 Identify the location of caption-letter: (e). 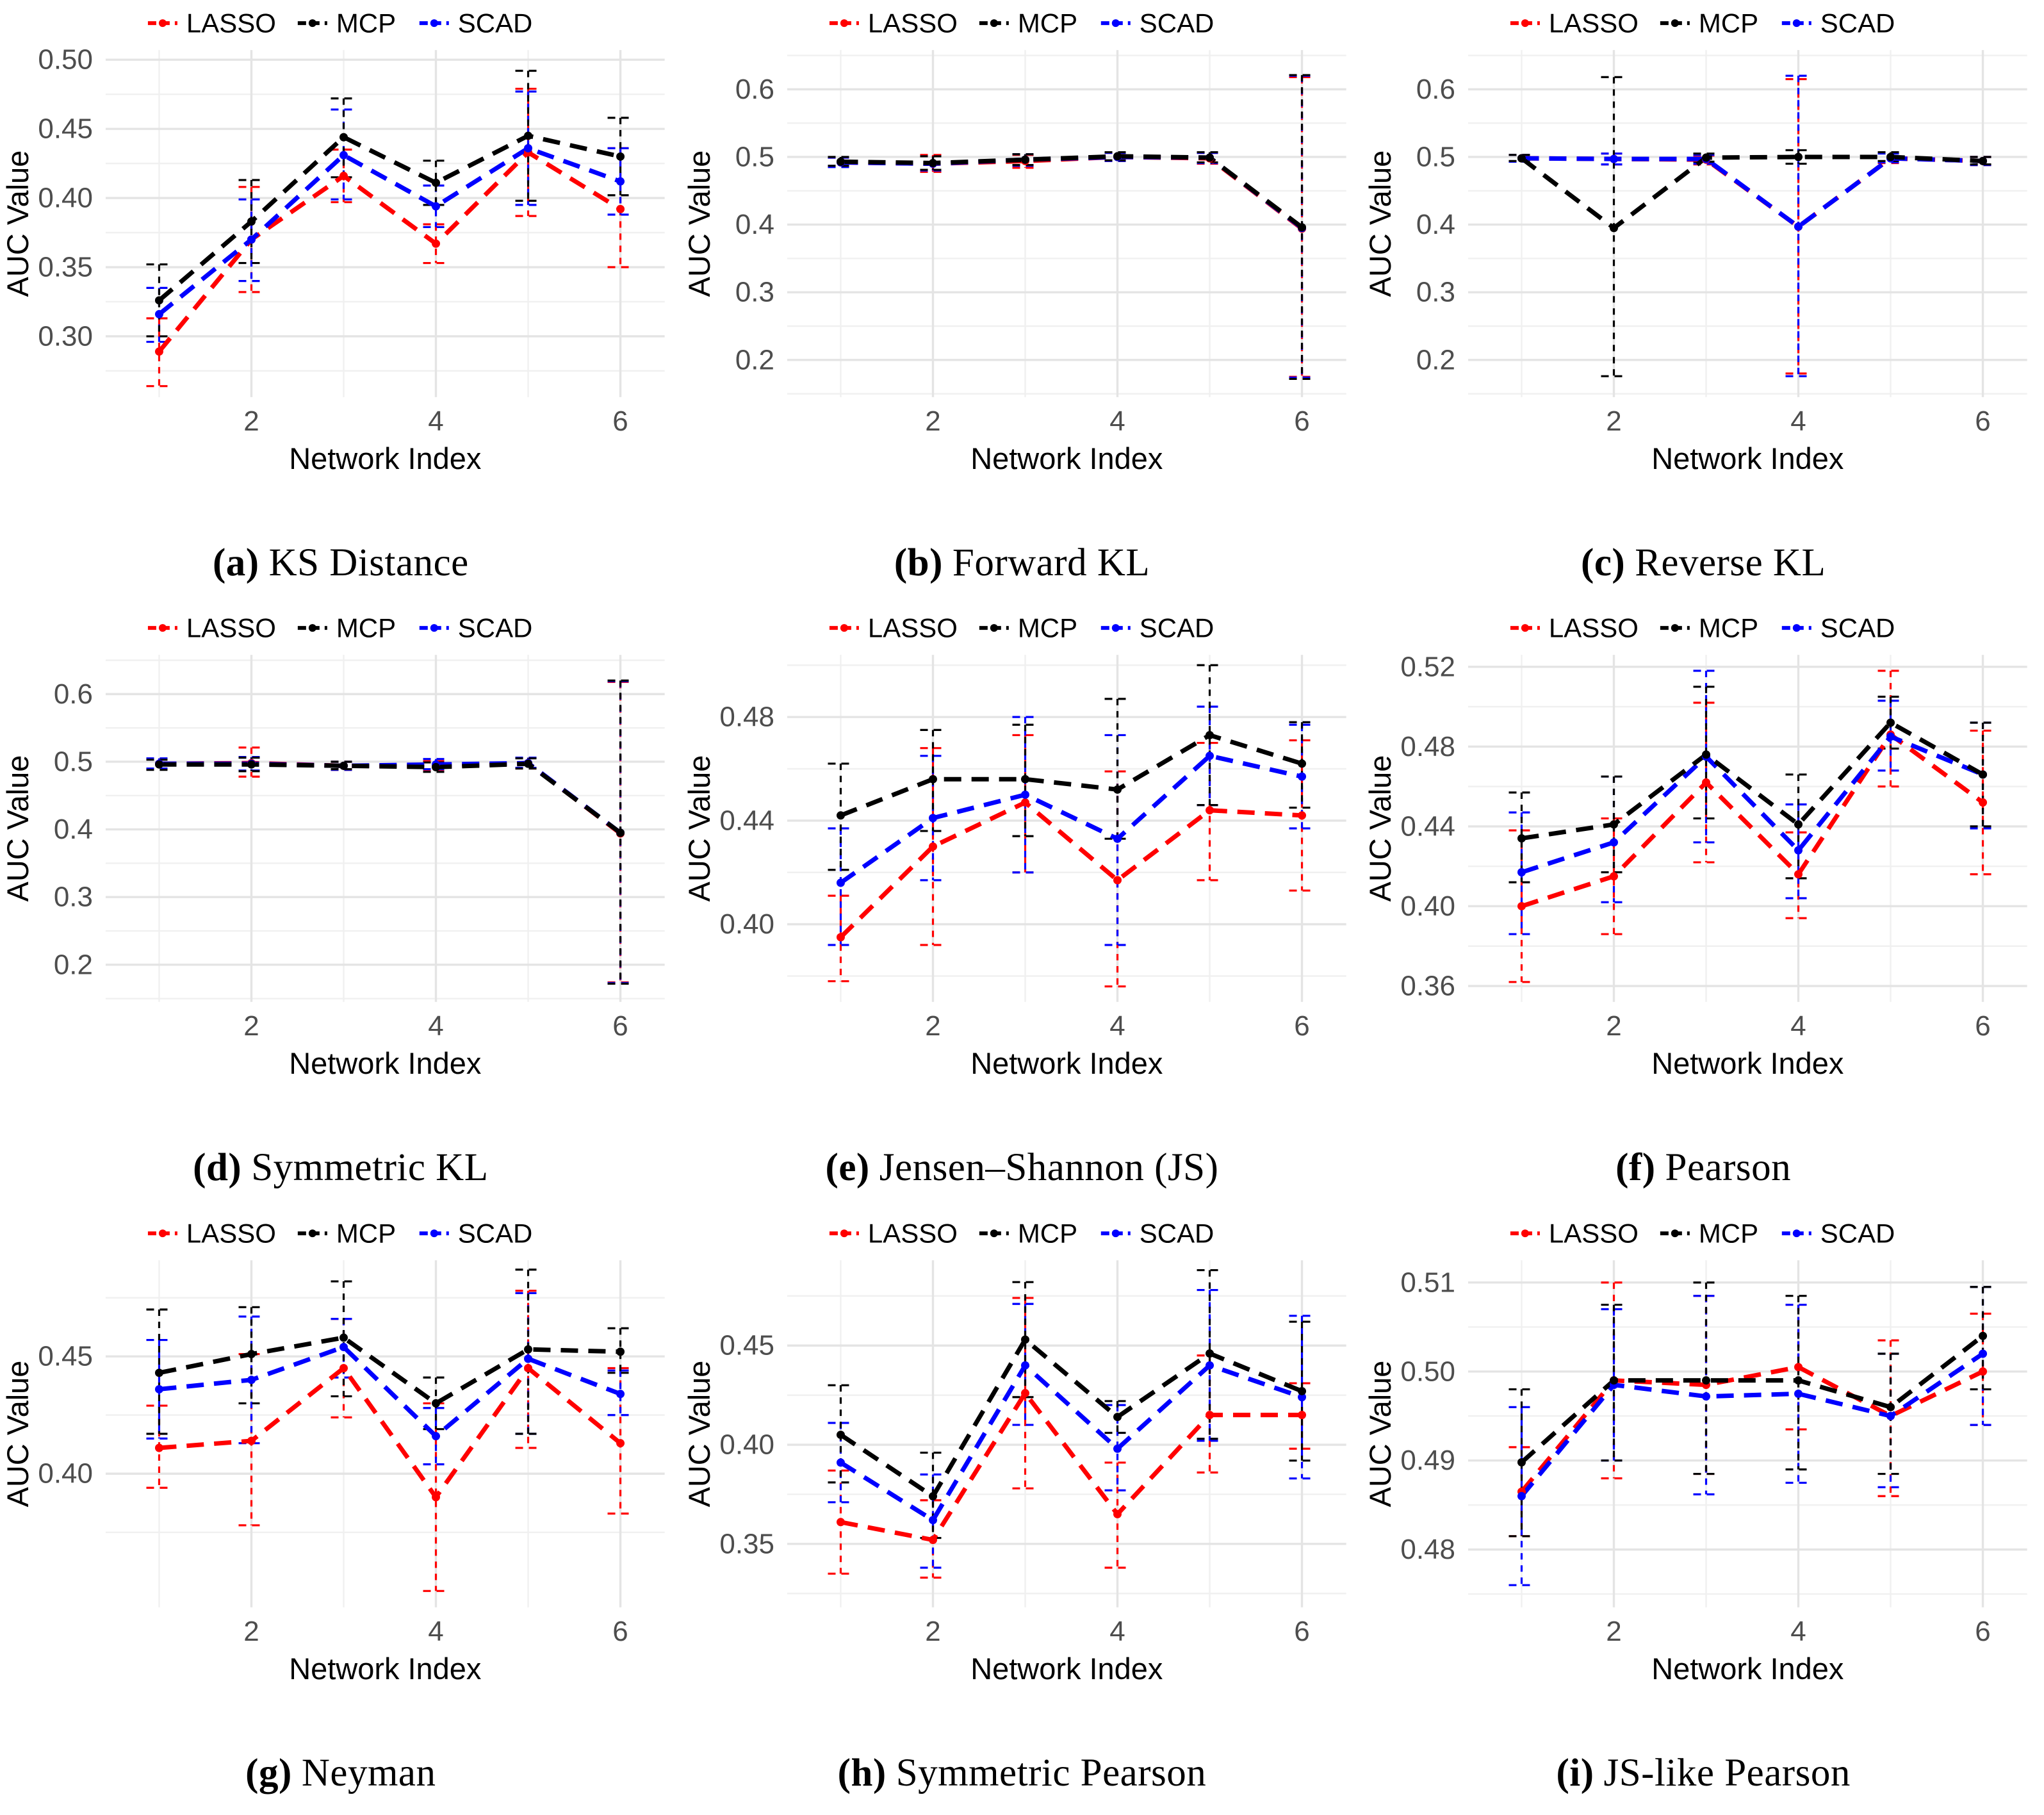
(847, 1168).